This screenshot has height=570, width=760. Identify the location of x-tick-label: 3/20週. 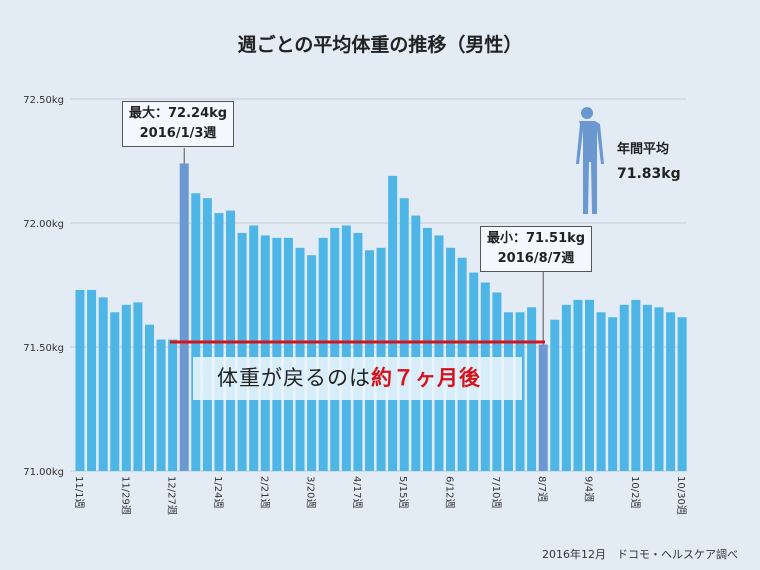
(311, 492).